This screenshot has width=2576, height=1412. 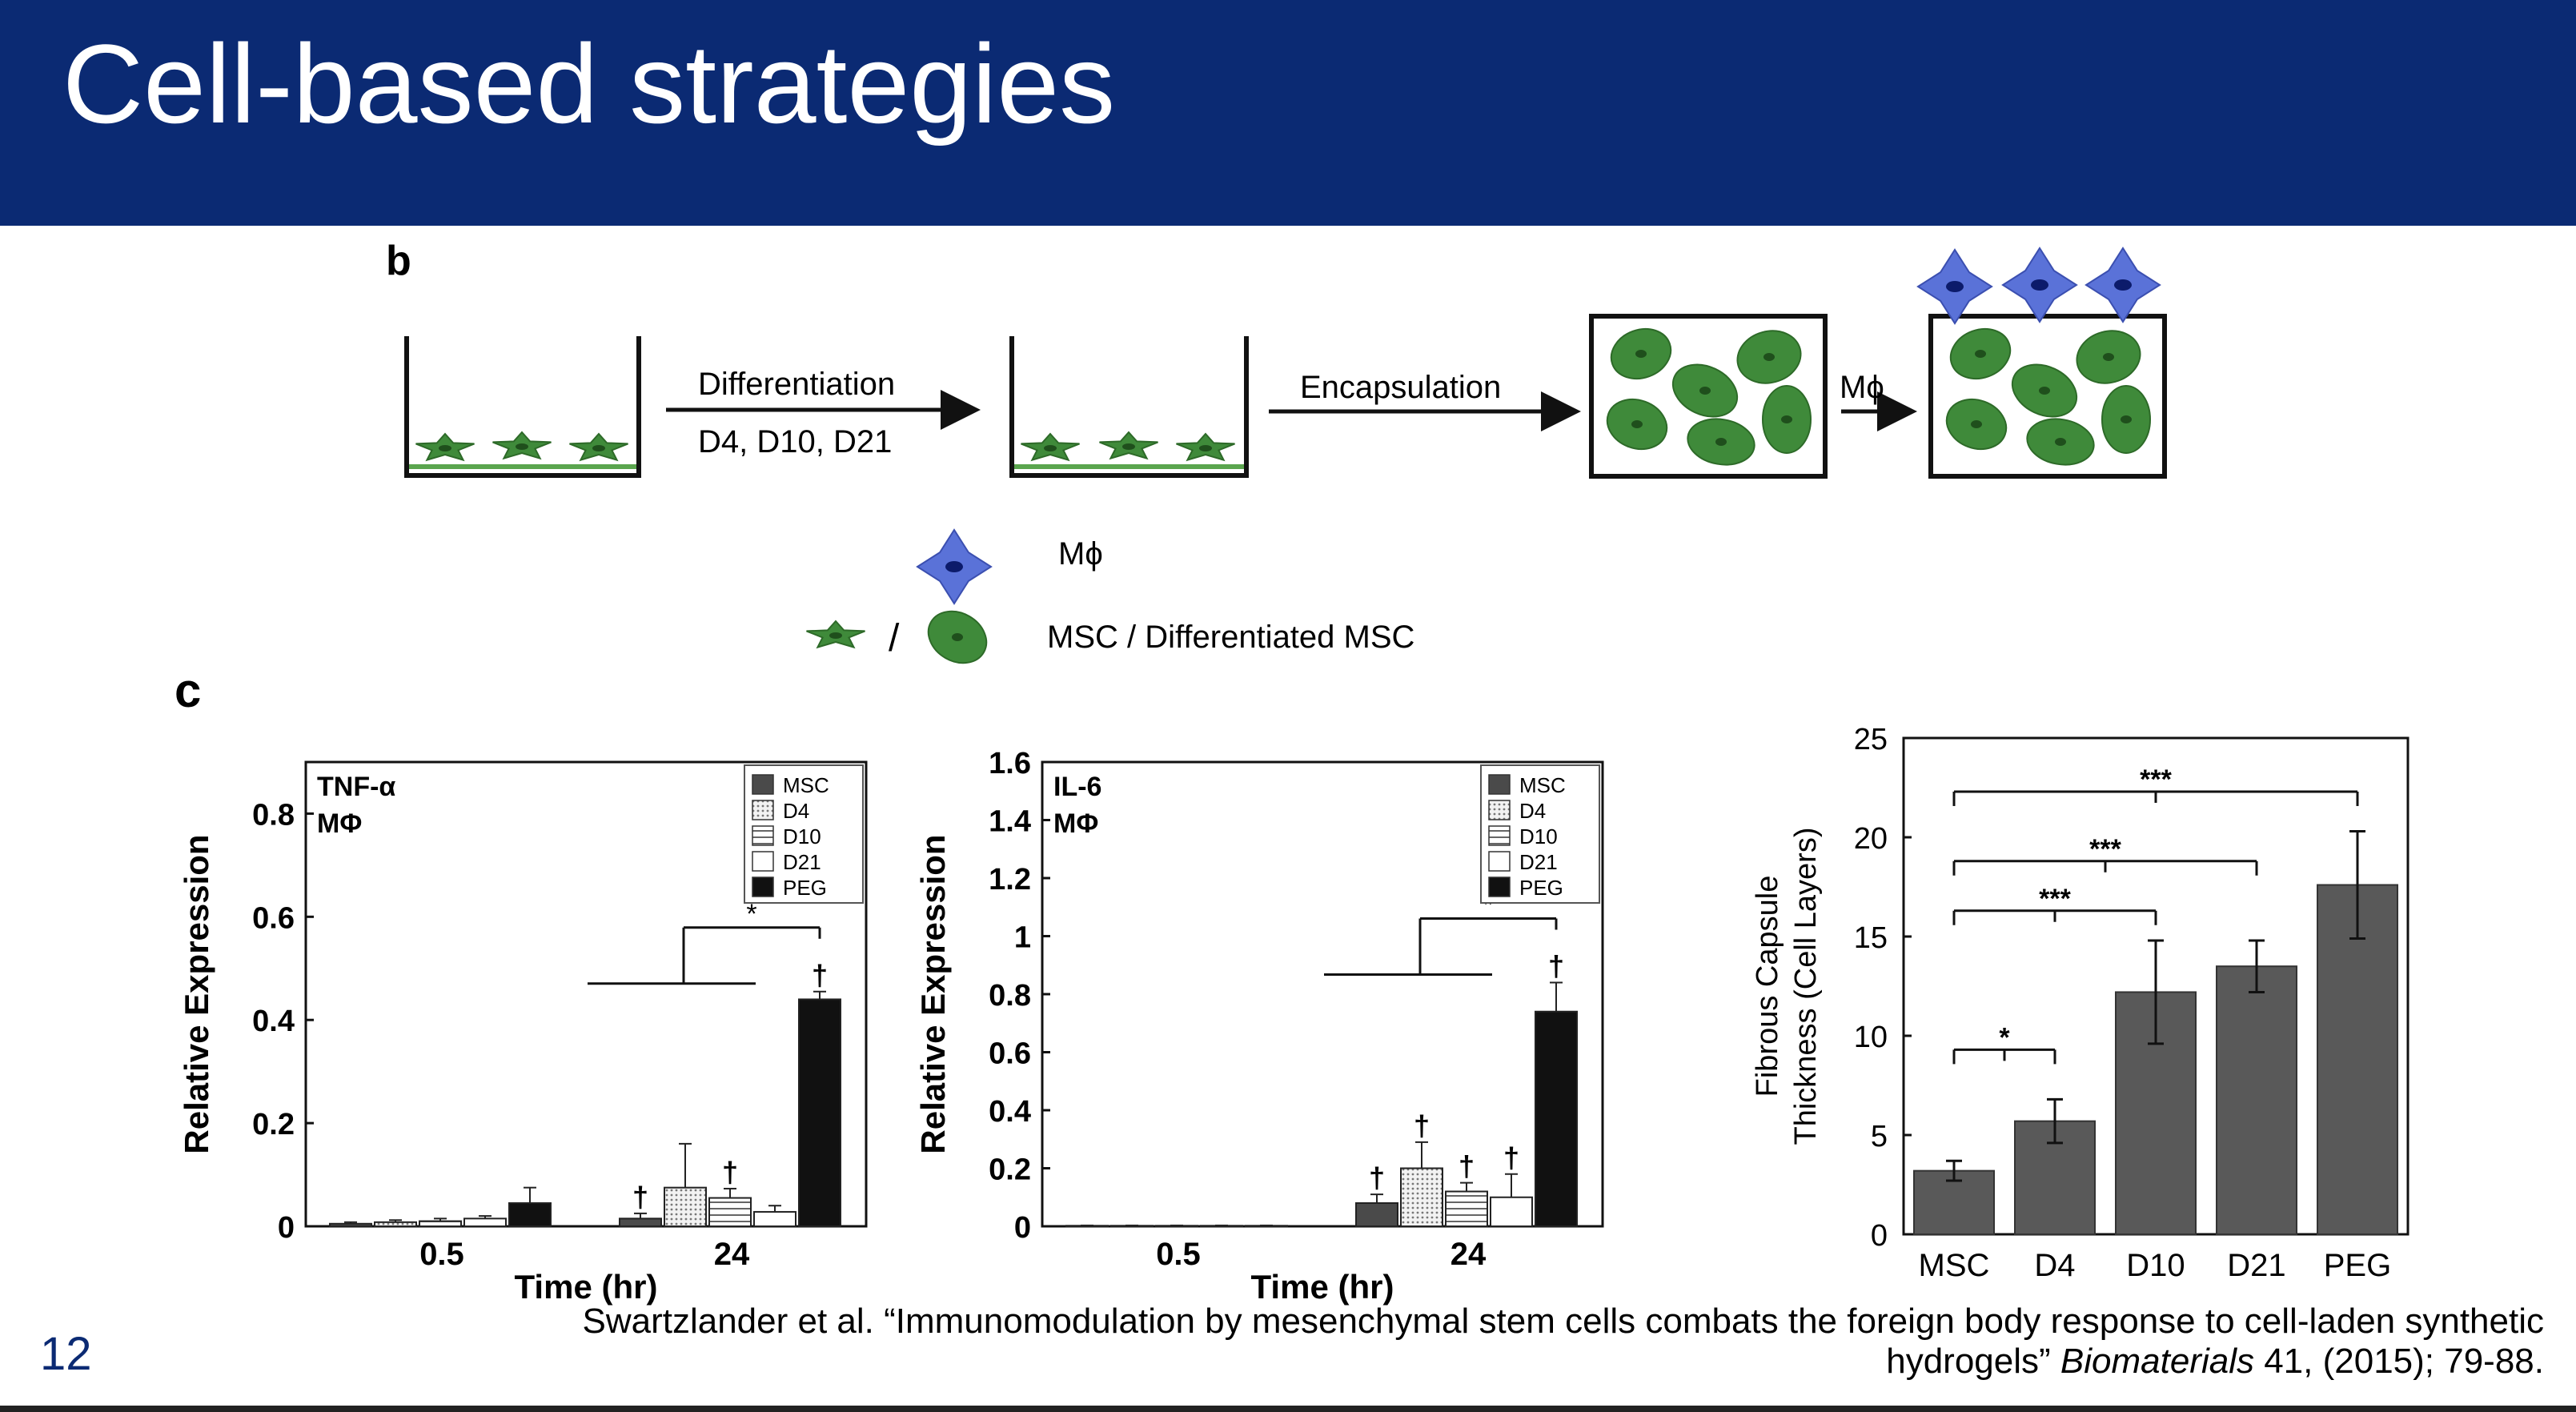 What do you see at coordinates (189, 690) in the screenshot?
I see `panel-c-label: c` at bounding box center [189, 690].